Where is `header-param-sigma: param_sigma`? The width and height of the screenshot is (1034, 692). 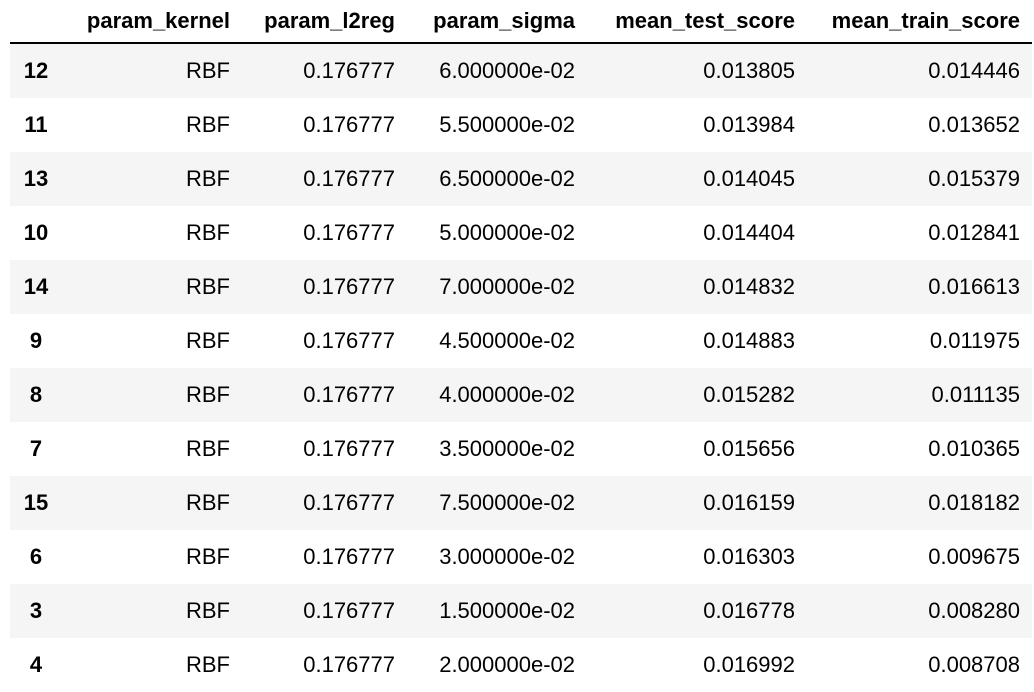 header-param-sigma: param_sigma is located at coordinates (497, 22).